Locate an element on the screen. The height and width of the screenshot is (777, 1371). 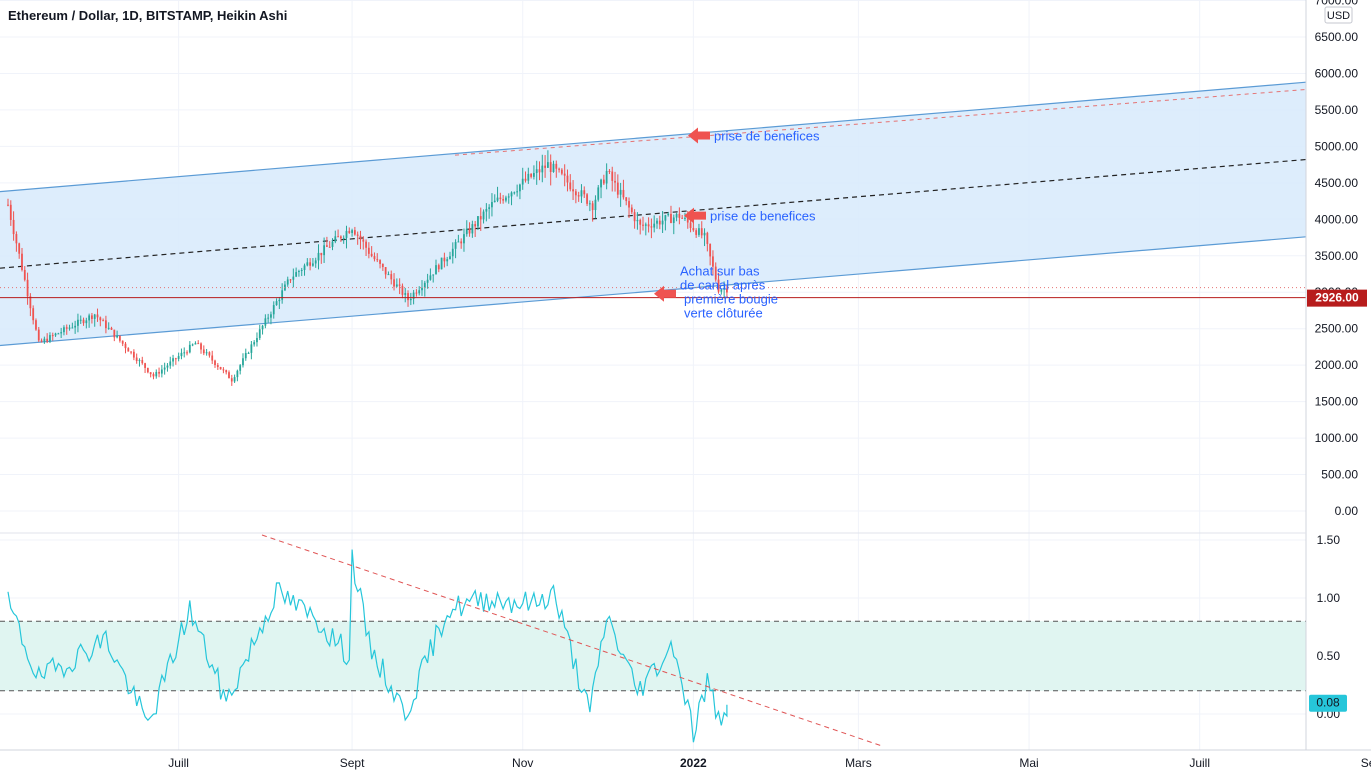
channel-lower-line is located at coordinates (653, 291).